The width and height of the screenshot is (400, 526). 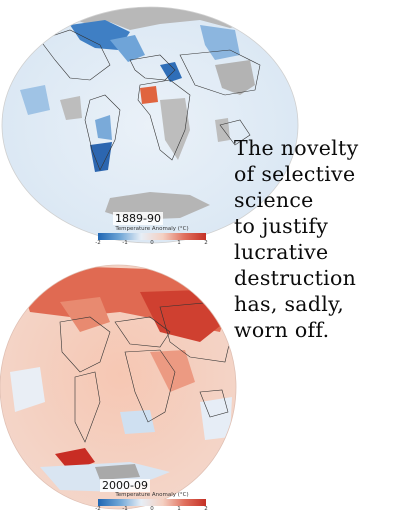 I want to click on caption-line: The novelty, so click(x=296, y=148).